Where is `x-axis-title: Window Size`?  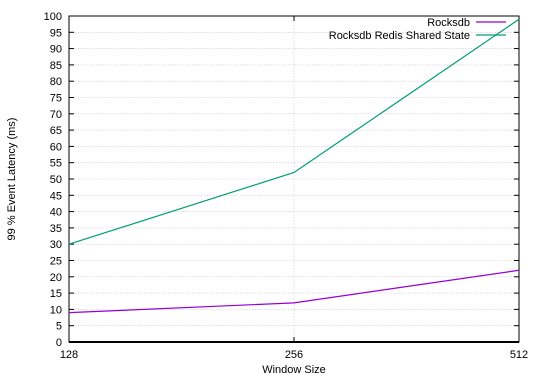
x-axis-title: Window Size is located at coordinates (294, 370).